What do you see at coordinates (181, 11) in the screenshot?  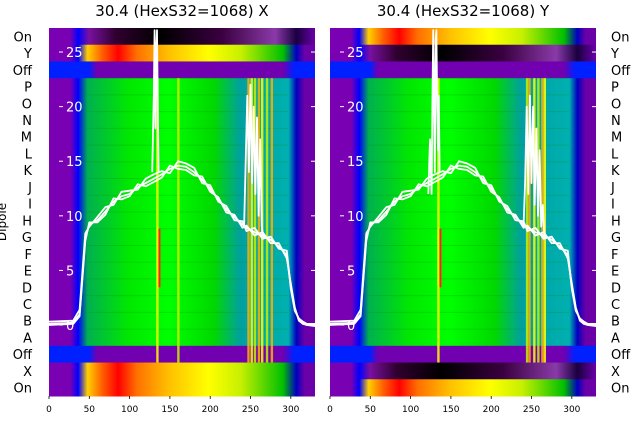 I see `panel-title: 30.4 (HexS32=1068) X` at bounding box center [181, 11].